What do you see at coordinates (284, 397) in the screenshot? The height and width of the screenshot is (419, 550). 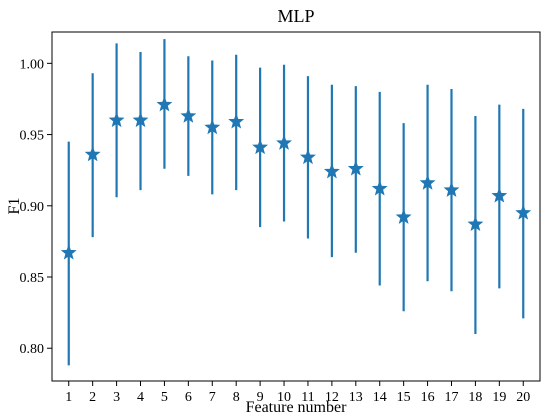 I see `x-tick-label: 10` at bounding box center [284, 397].